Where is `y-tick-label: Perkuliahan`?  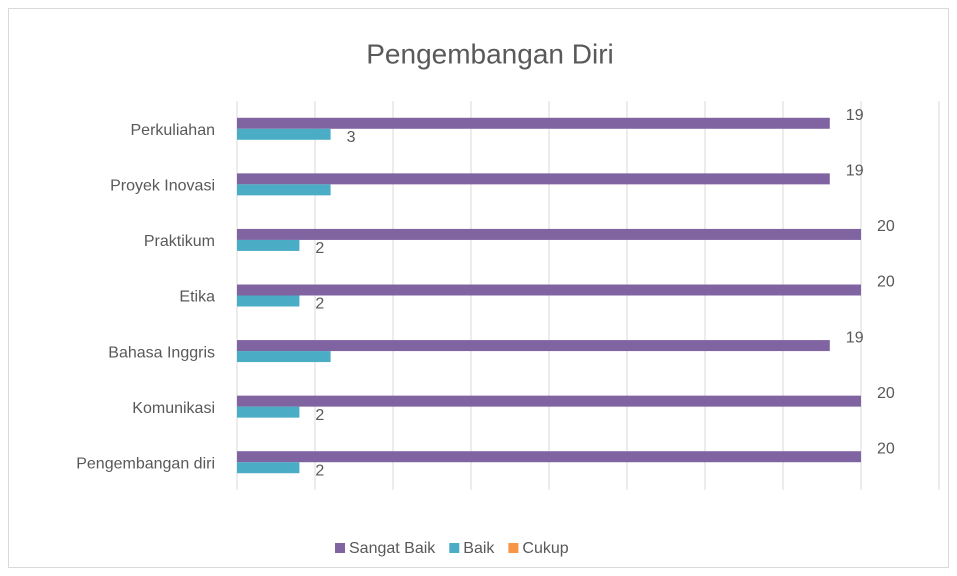
y-tick-label: Perkuliahan is located at coordinates (173, 130).